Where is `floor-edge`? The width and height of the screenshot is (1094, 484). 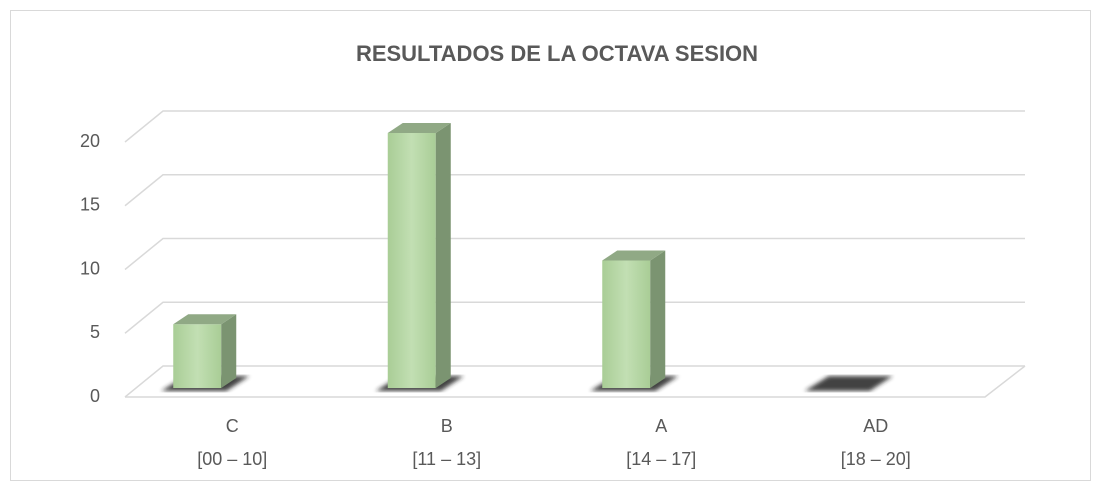 floor-edge is located at coordinates (575, 381).